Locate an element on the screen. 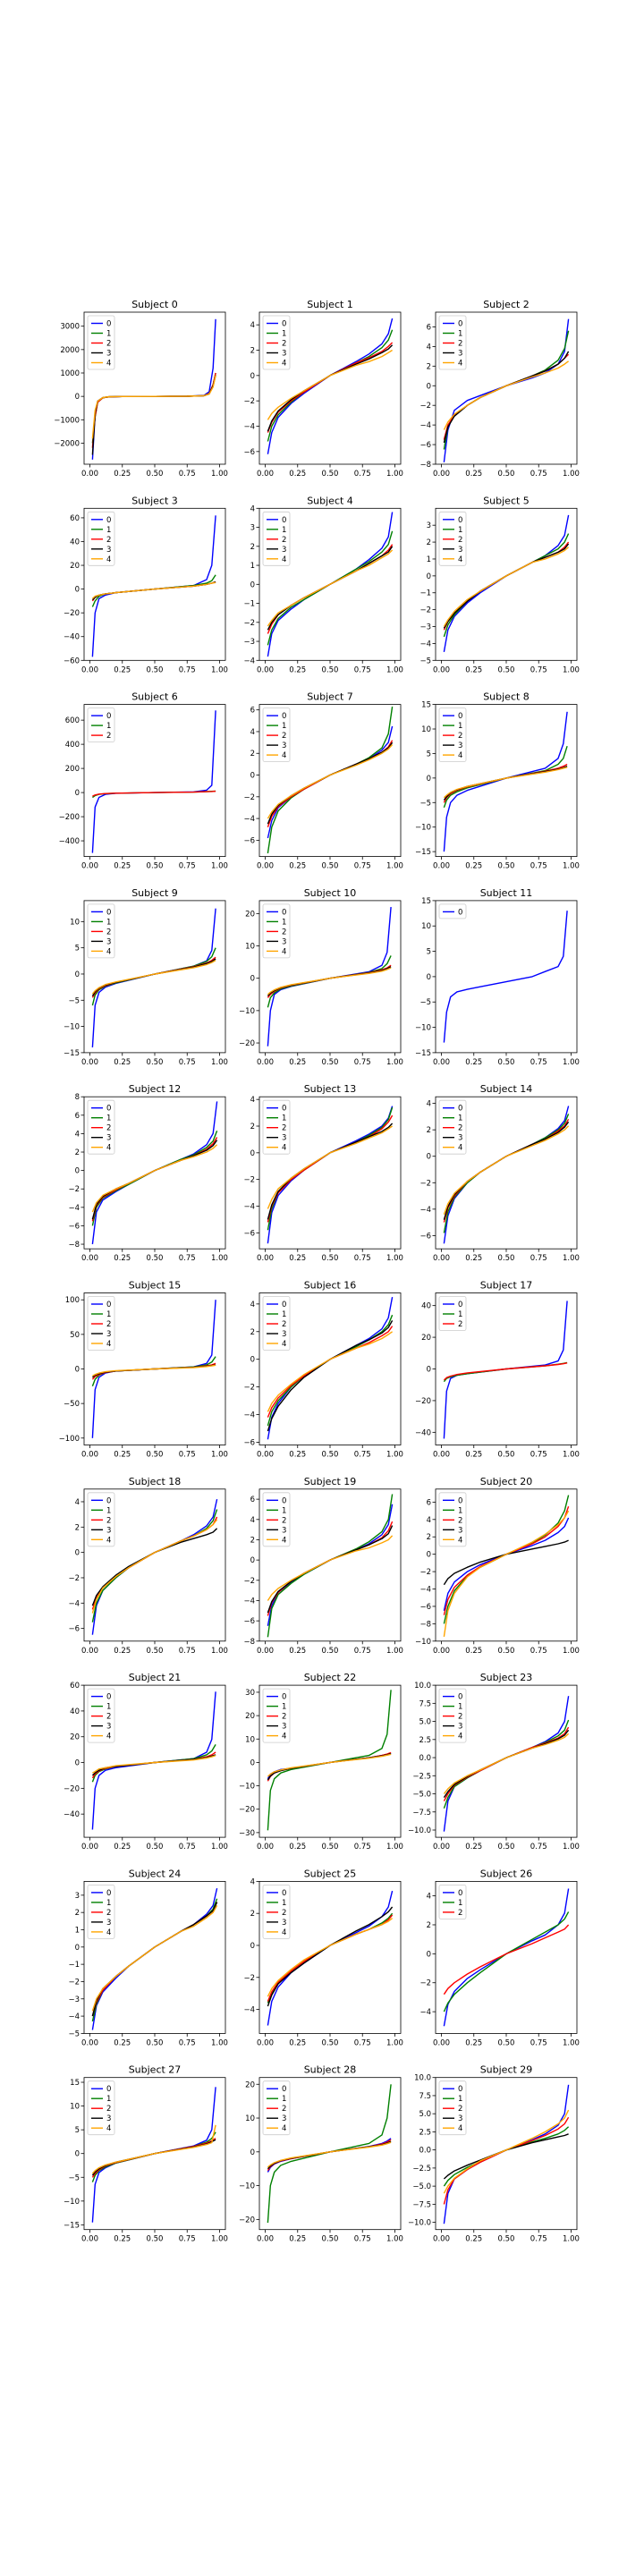 Image resolution: width=644 pixels, height=2576 pixels. subplot-title: Subject 17 is located at coordinates (506, 1286).